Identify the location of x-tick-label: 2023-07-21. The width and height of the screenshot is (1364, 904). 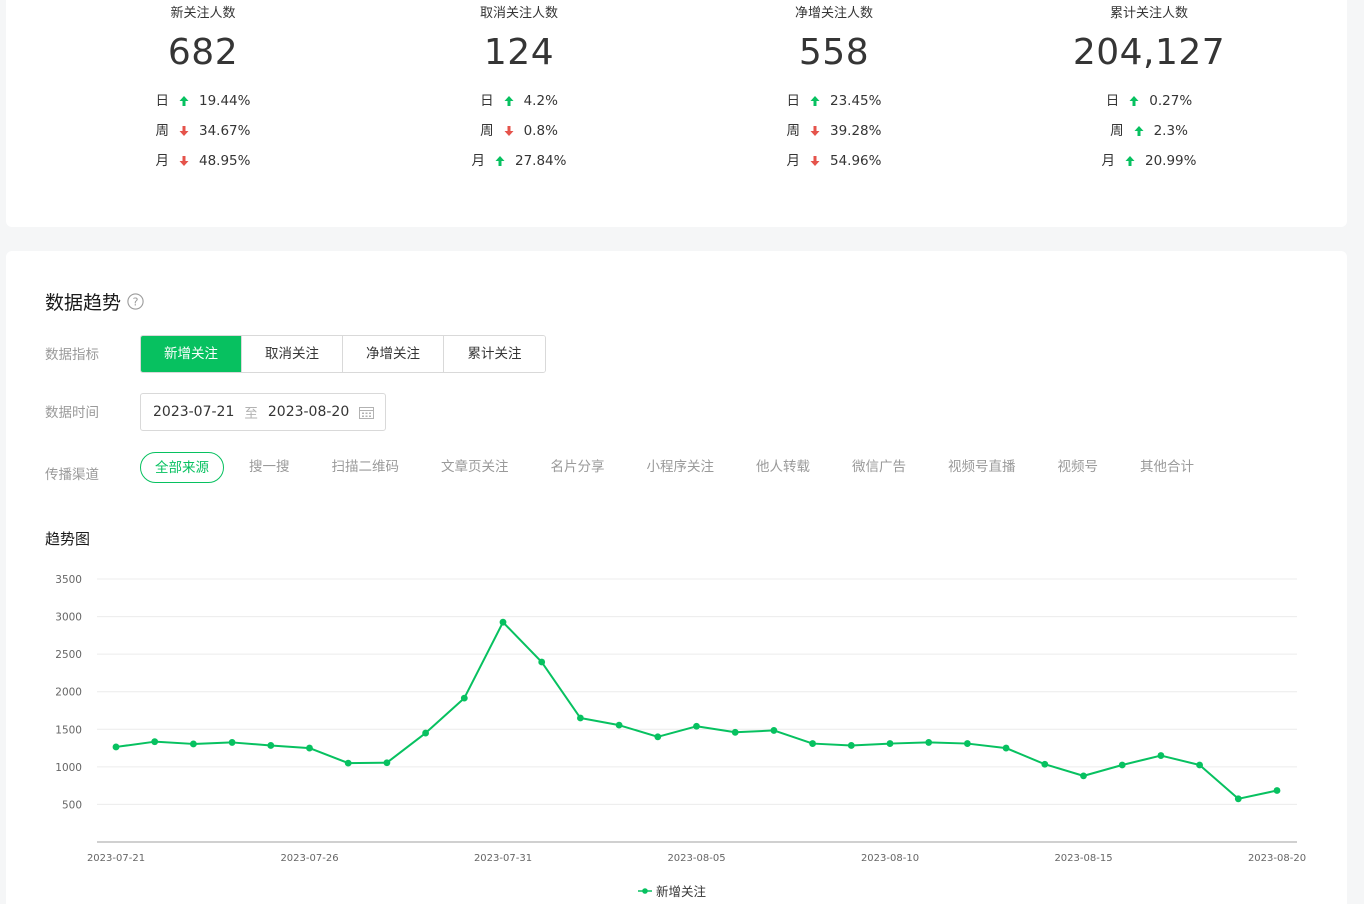
(116, 858).